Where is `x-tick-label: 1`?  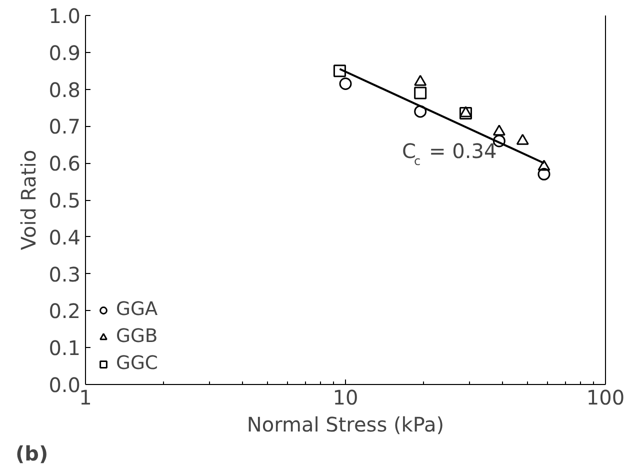
x-tick-label: 1 is located at coordinates (85, 398).